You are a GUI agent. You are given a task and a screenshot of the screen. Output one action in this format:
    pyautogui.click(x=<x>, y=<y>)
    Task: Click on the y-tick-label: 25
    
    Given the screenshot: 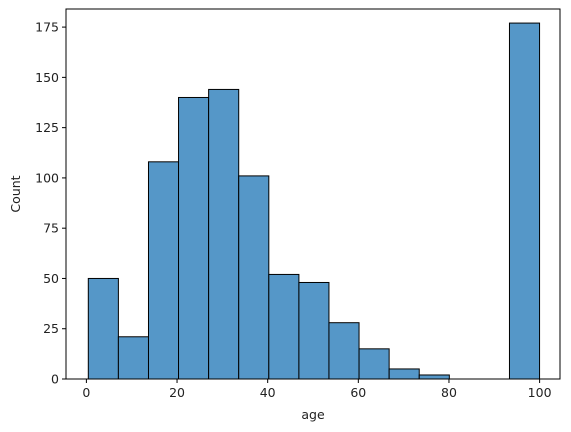 What is the action you would take?
    pyautogui.click(x=51, y=328)
    